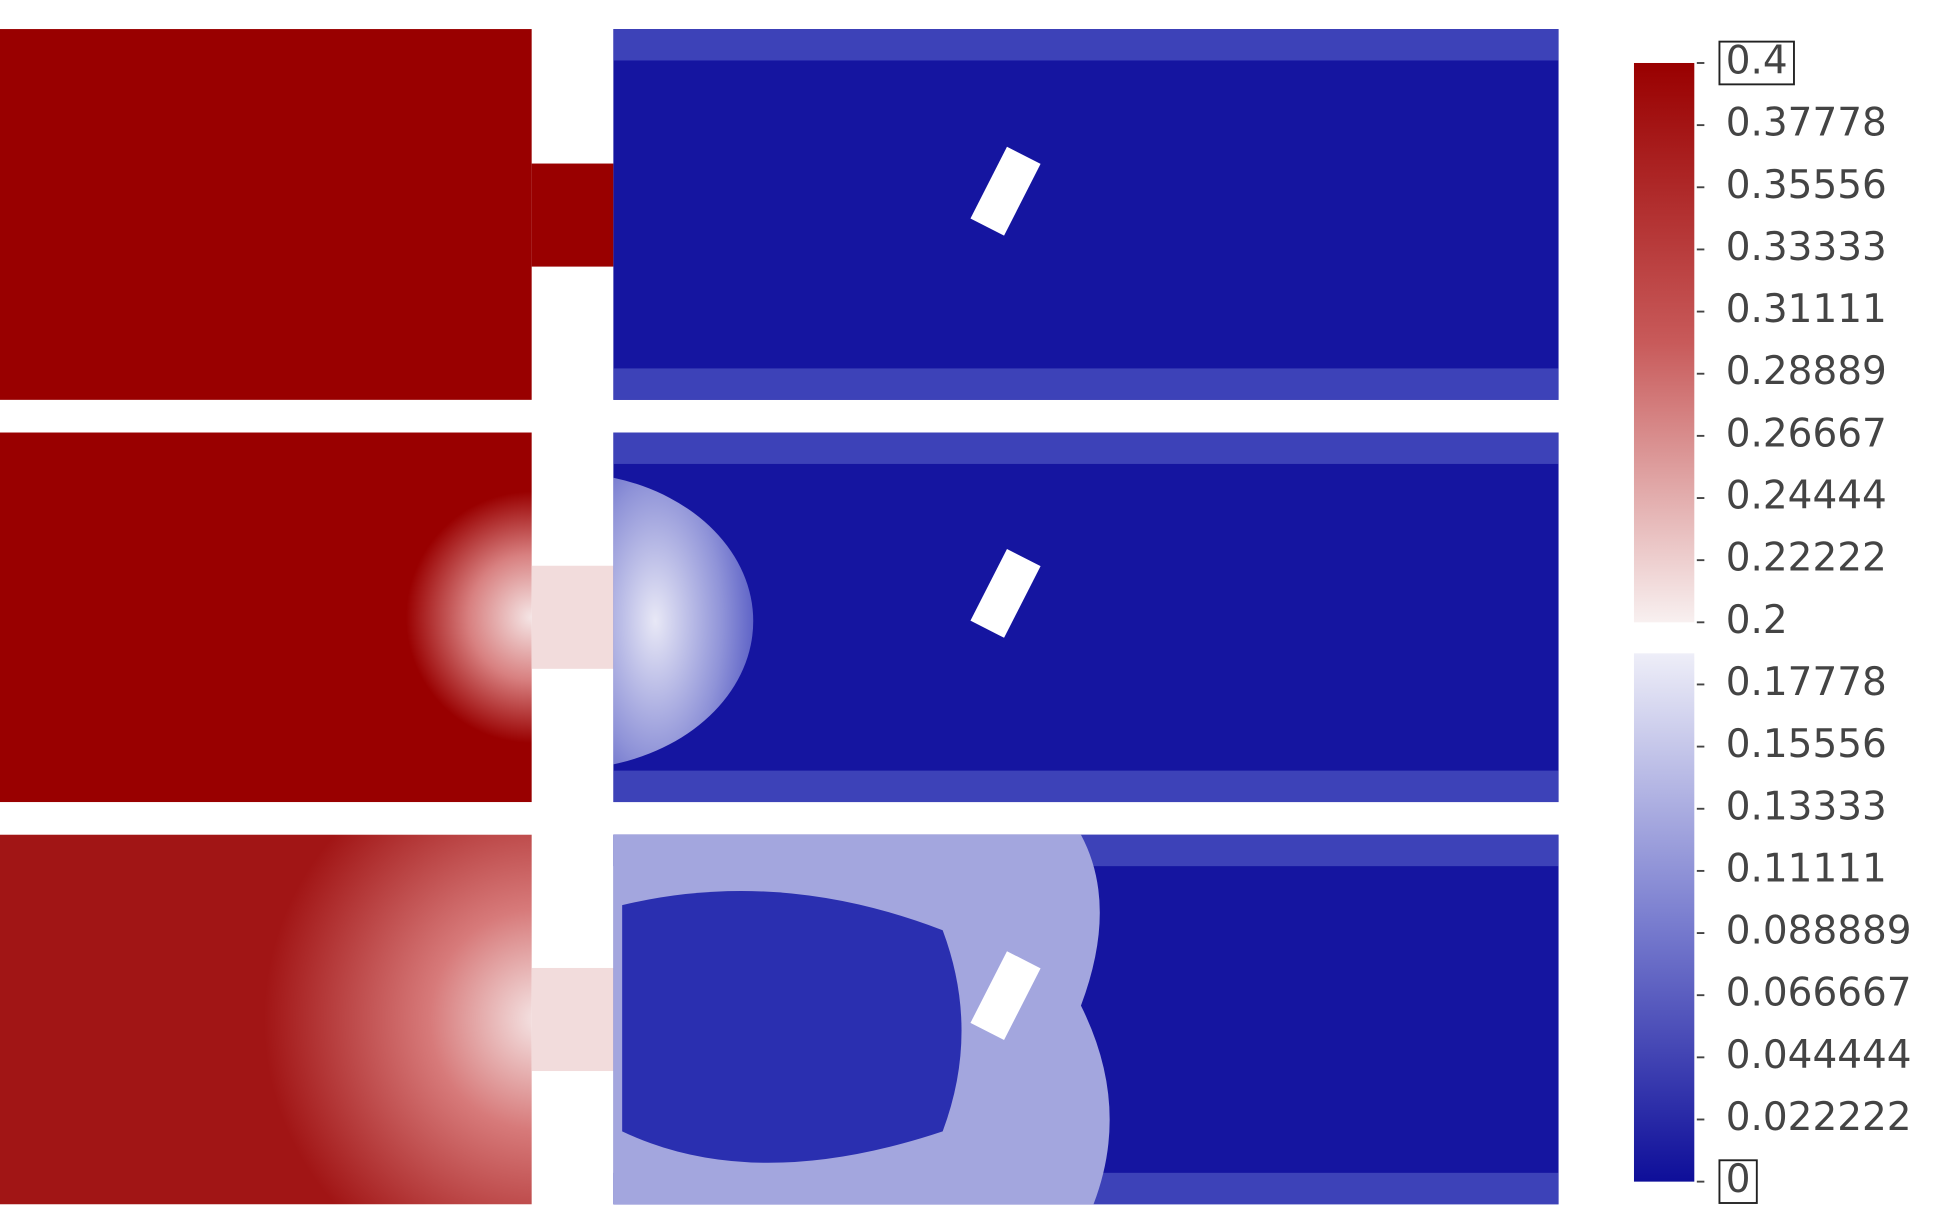 The width and height of the screenshot is (1957, 1222). What do you see at coordinates (1757, 60) in the screenshot?
I see `tick-label: 0.4` at bounding box center [1757, 60].